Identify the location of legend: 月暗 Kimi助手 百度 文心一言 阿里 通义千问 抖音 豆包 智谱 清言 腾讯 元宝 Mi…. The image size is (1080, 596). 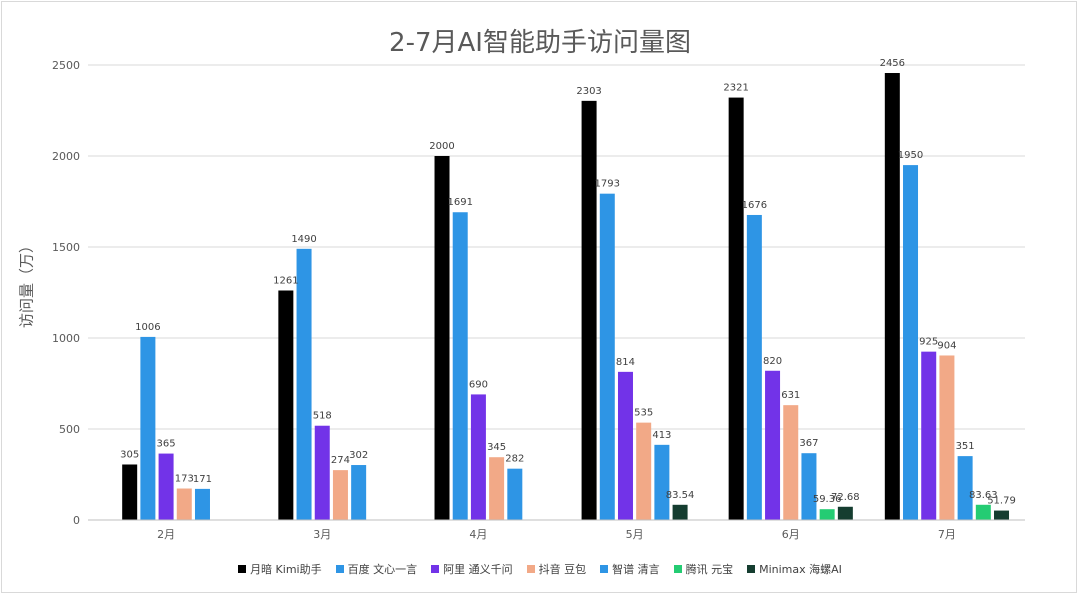
(540, 569).